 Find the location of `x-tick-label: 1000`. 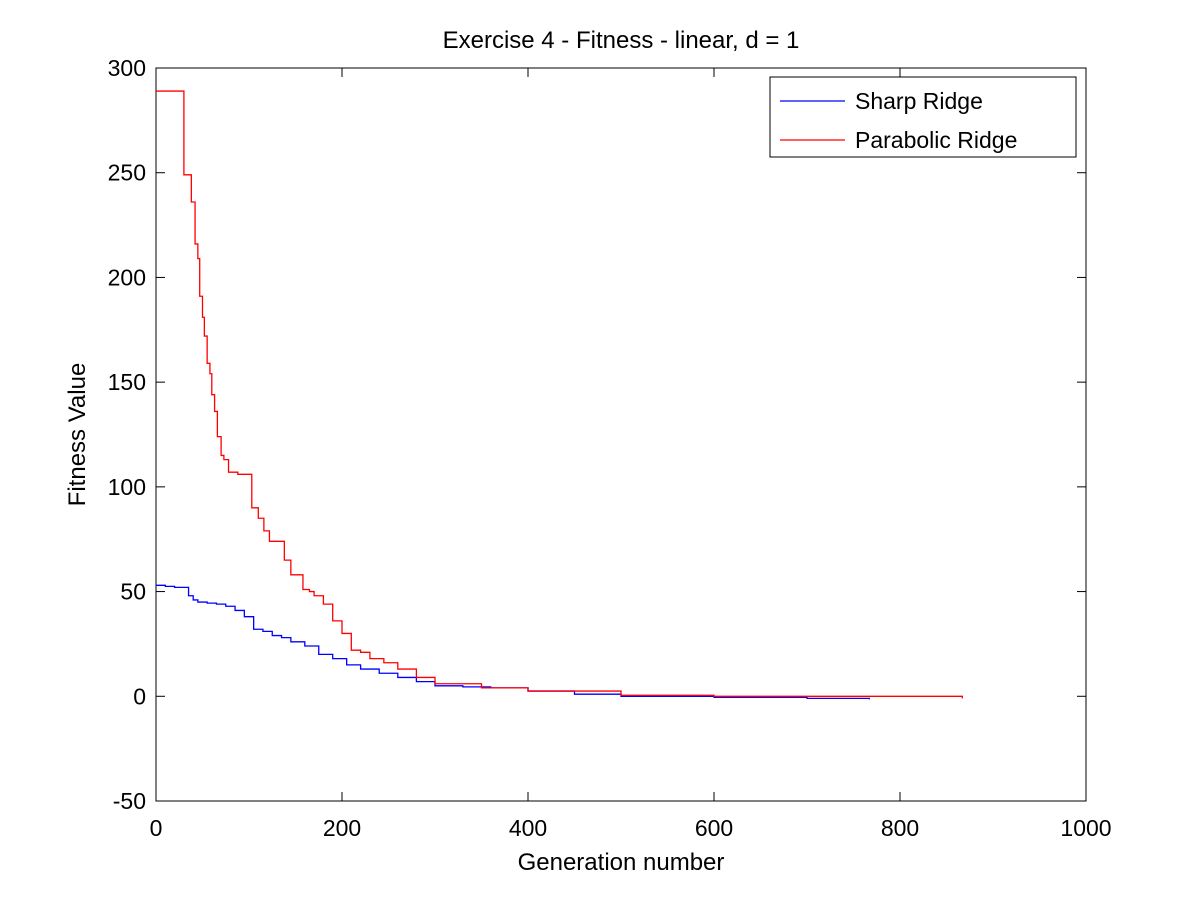

x-tick-label: 1000 is located at coordinates (1085, 828).